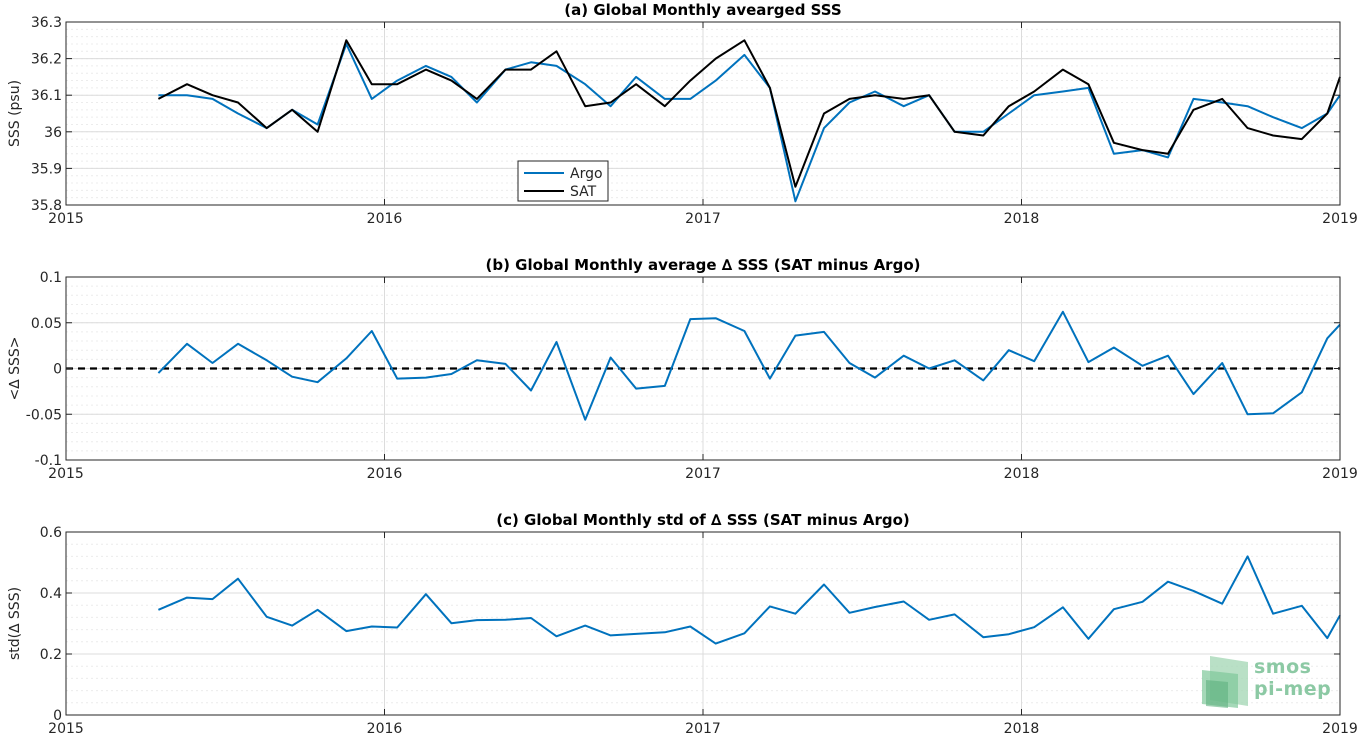 The image size is (1359, 737). What do you see at coordinates (1283, 667) in the screenshot?
I see `logo-line-smos: smos` at bounding box center [1283, 667].